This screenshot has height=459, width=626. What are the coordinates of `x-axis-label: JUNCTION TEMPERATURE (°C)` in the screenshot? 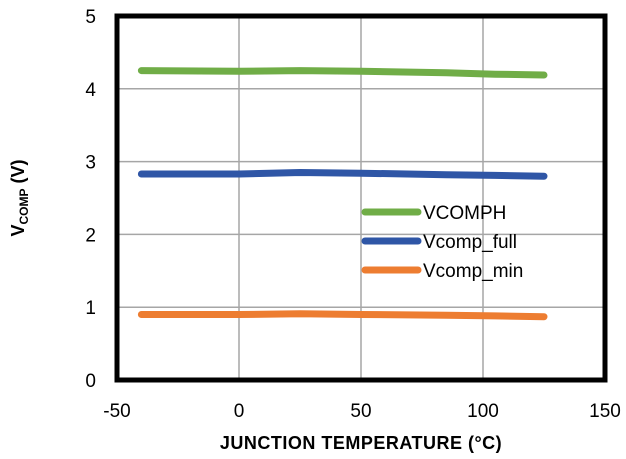 It's located at (361, 443).